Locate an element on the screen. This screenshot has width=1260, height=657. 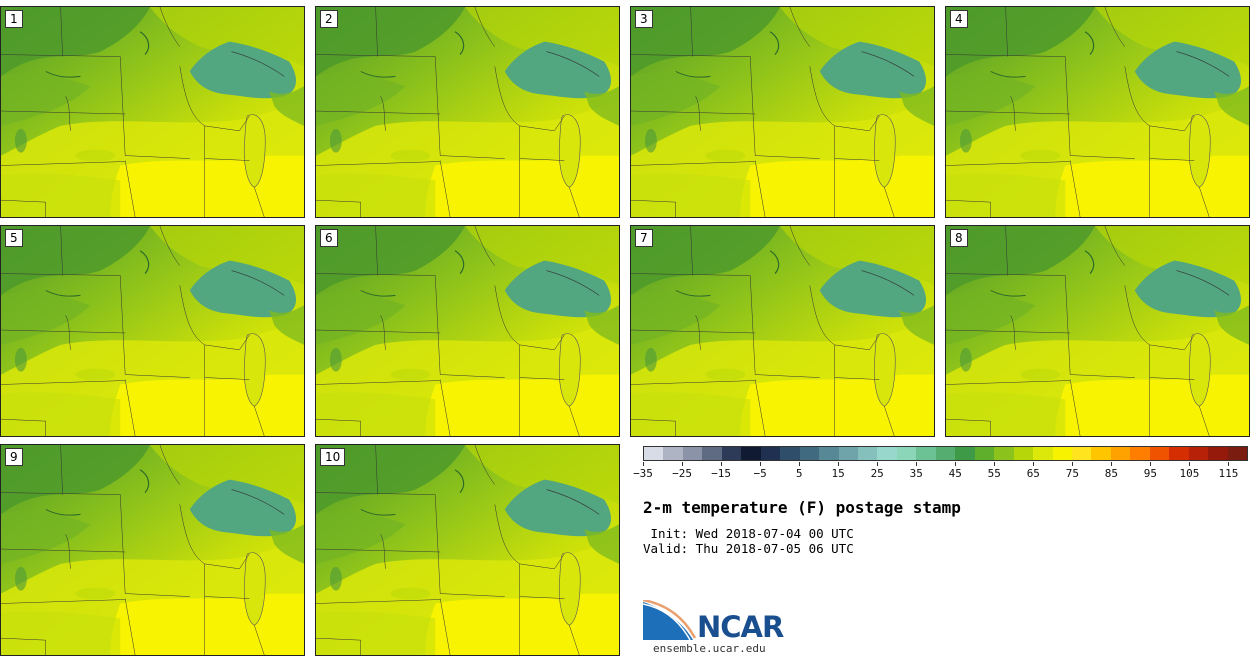
colorbar-tick-label: 55 is located at coordinates (994, 473).